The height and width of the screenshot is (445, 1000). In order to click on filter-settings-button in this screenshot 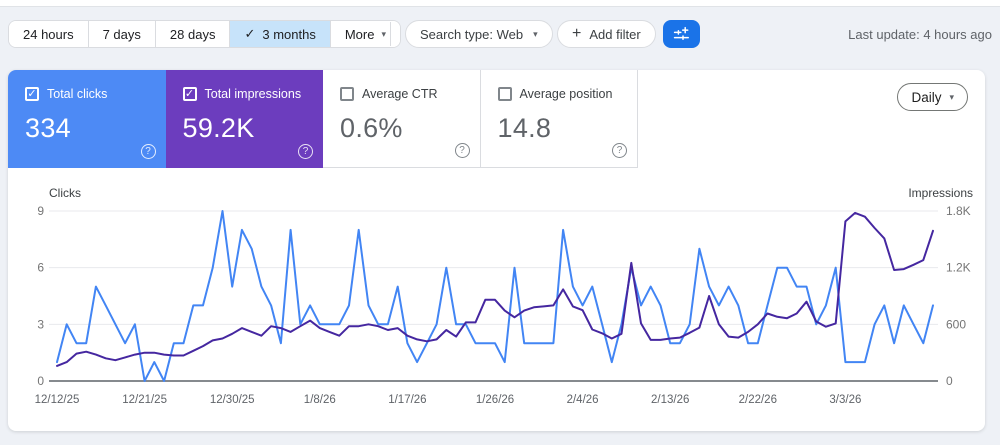, I will do `click(681, 34)`.